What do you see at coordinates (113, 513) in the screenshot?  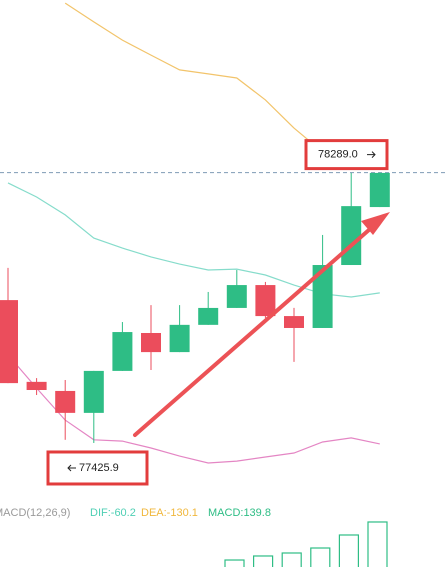 I see `indicator-label: DIF:-60.2` at bounding box center [113, 513].